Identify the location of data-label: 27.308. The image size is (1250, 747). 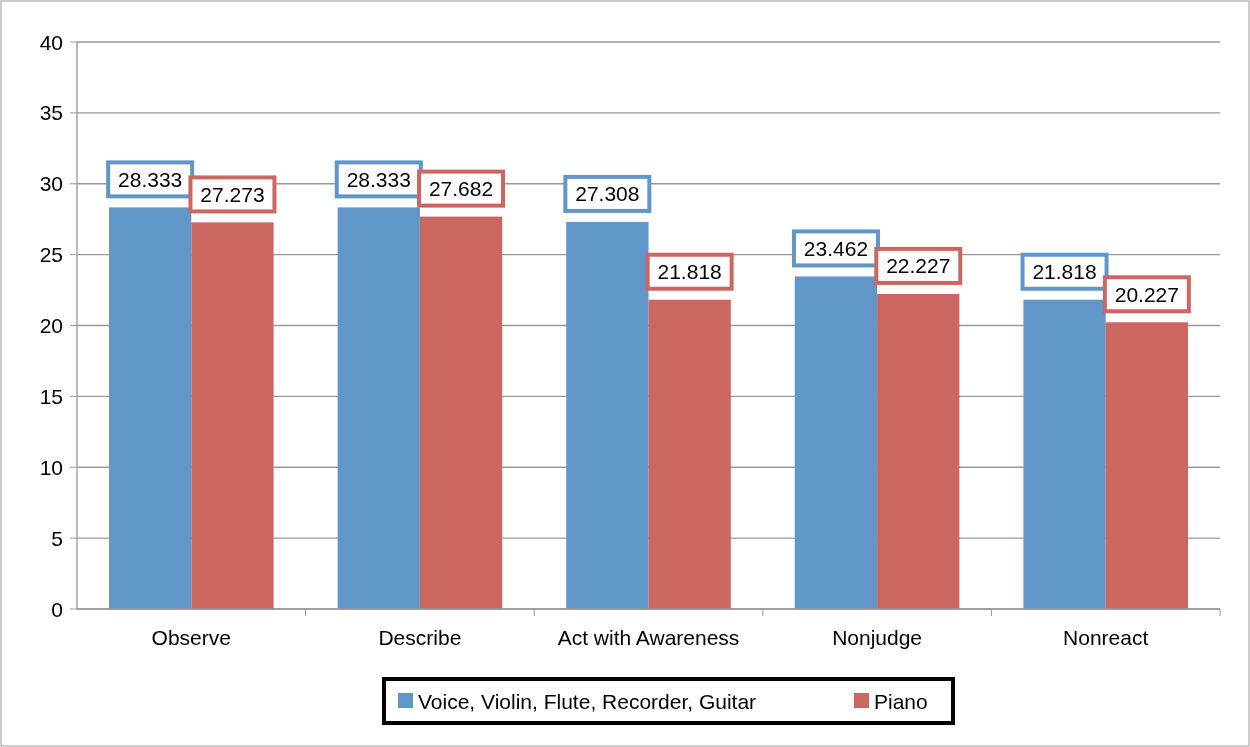
(607, 194).